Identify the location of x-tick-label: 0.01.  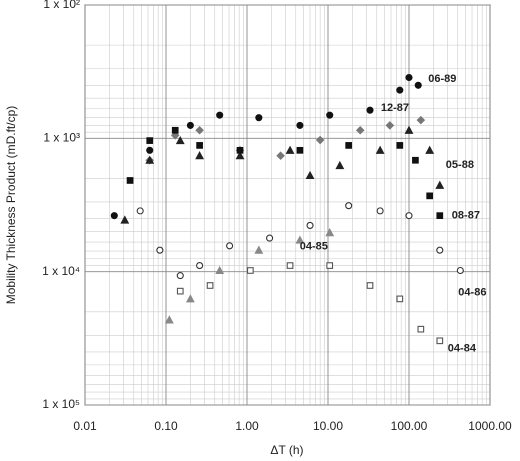
(85, 426).